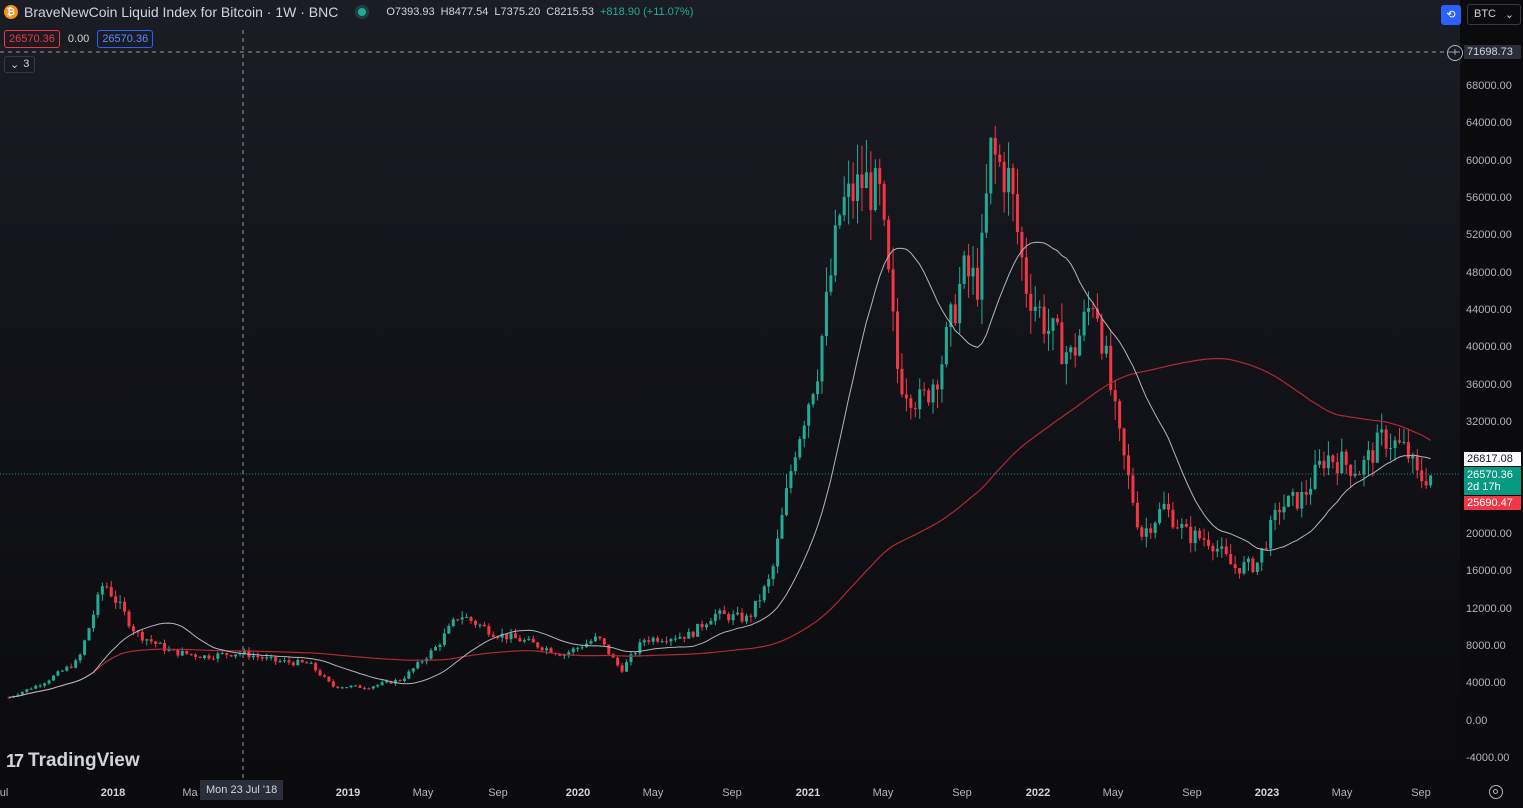 The height and width of the screenshot is (808, 1523). What do you see at coordinates (79, 39) in the screenshot?
I see `legend-row: 26570.36 0.00 26570.36` at bounding box center [79, 39].